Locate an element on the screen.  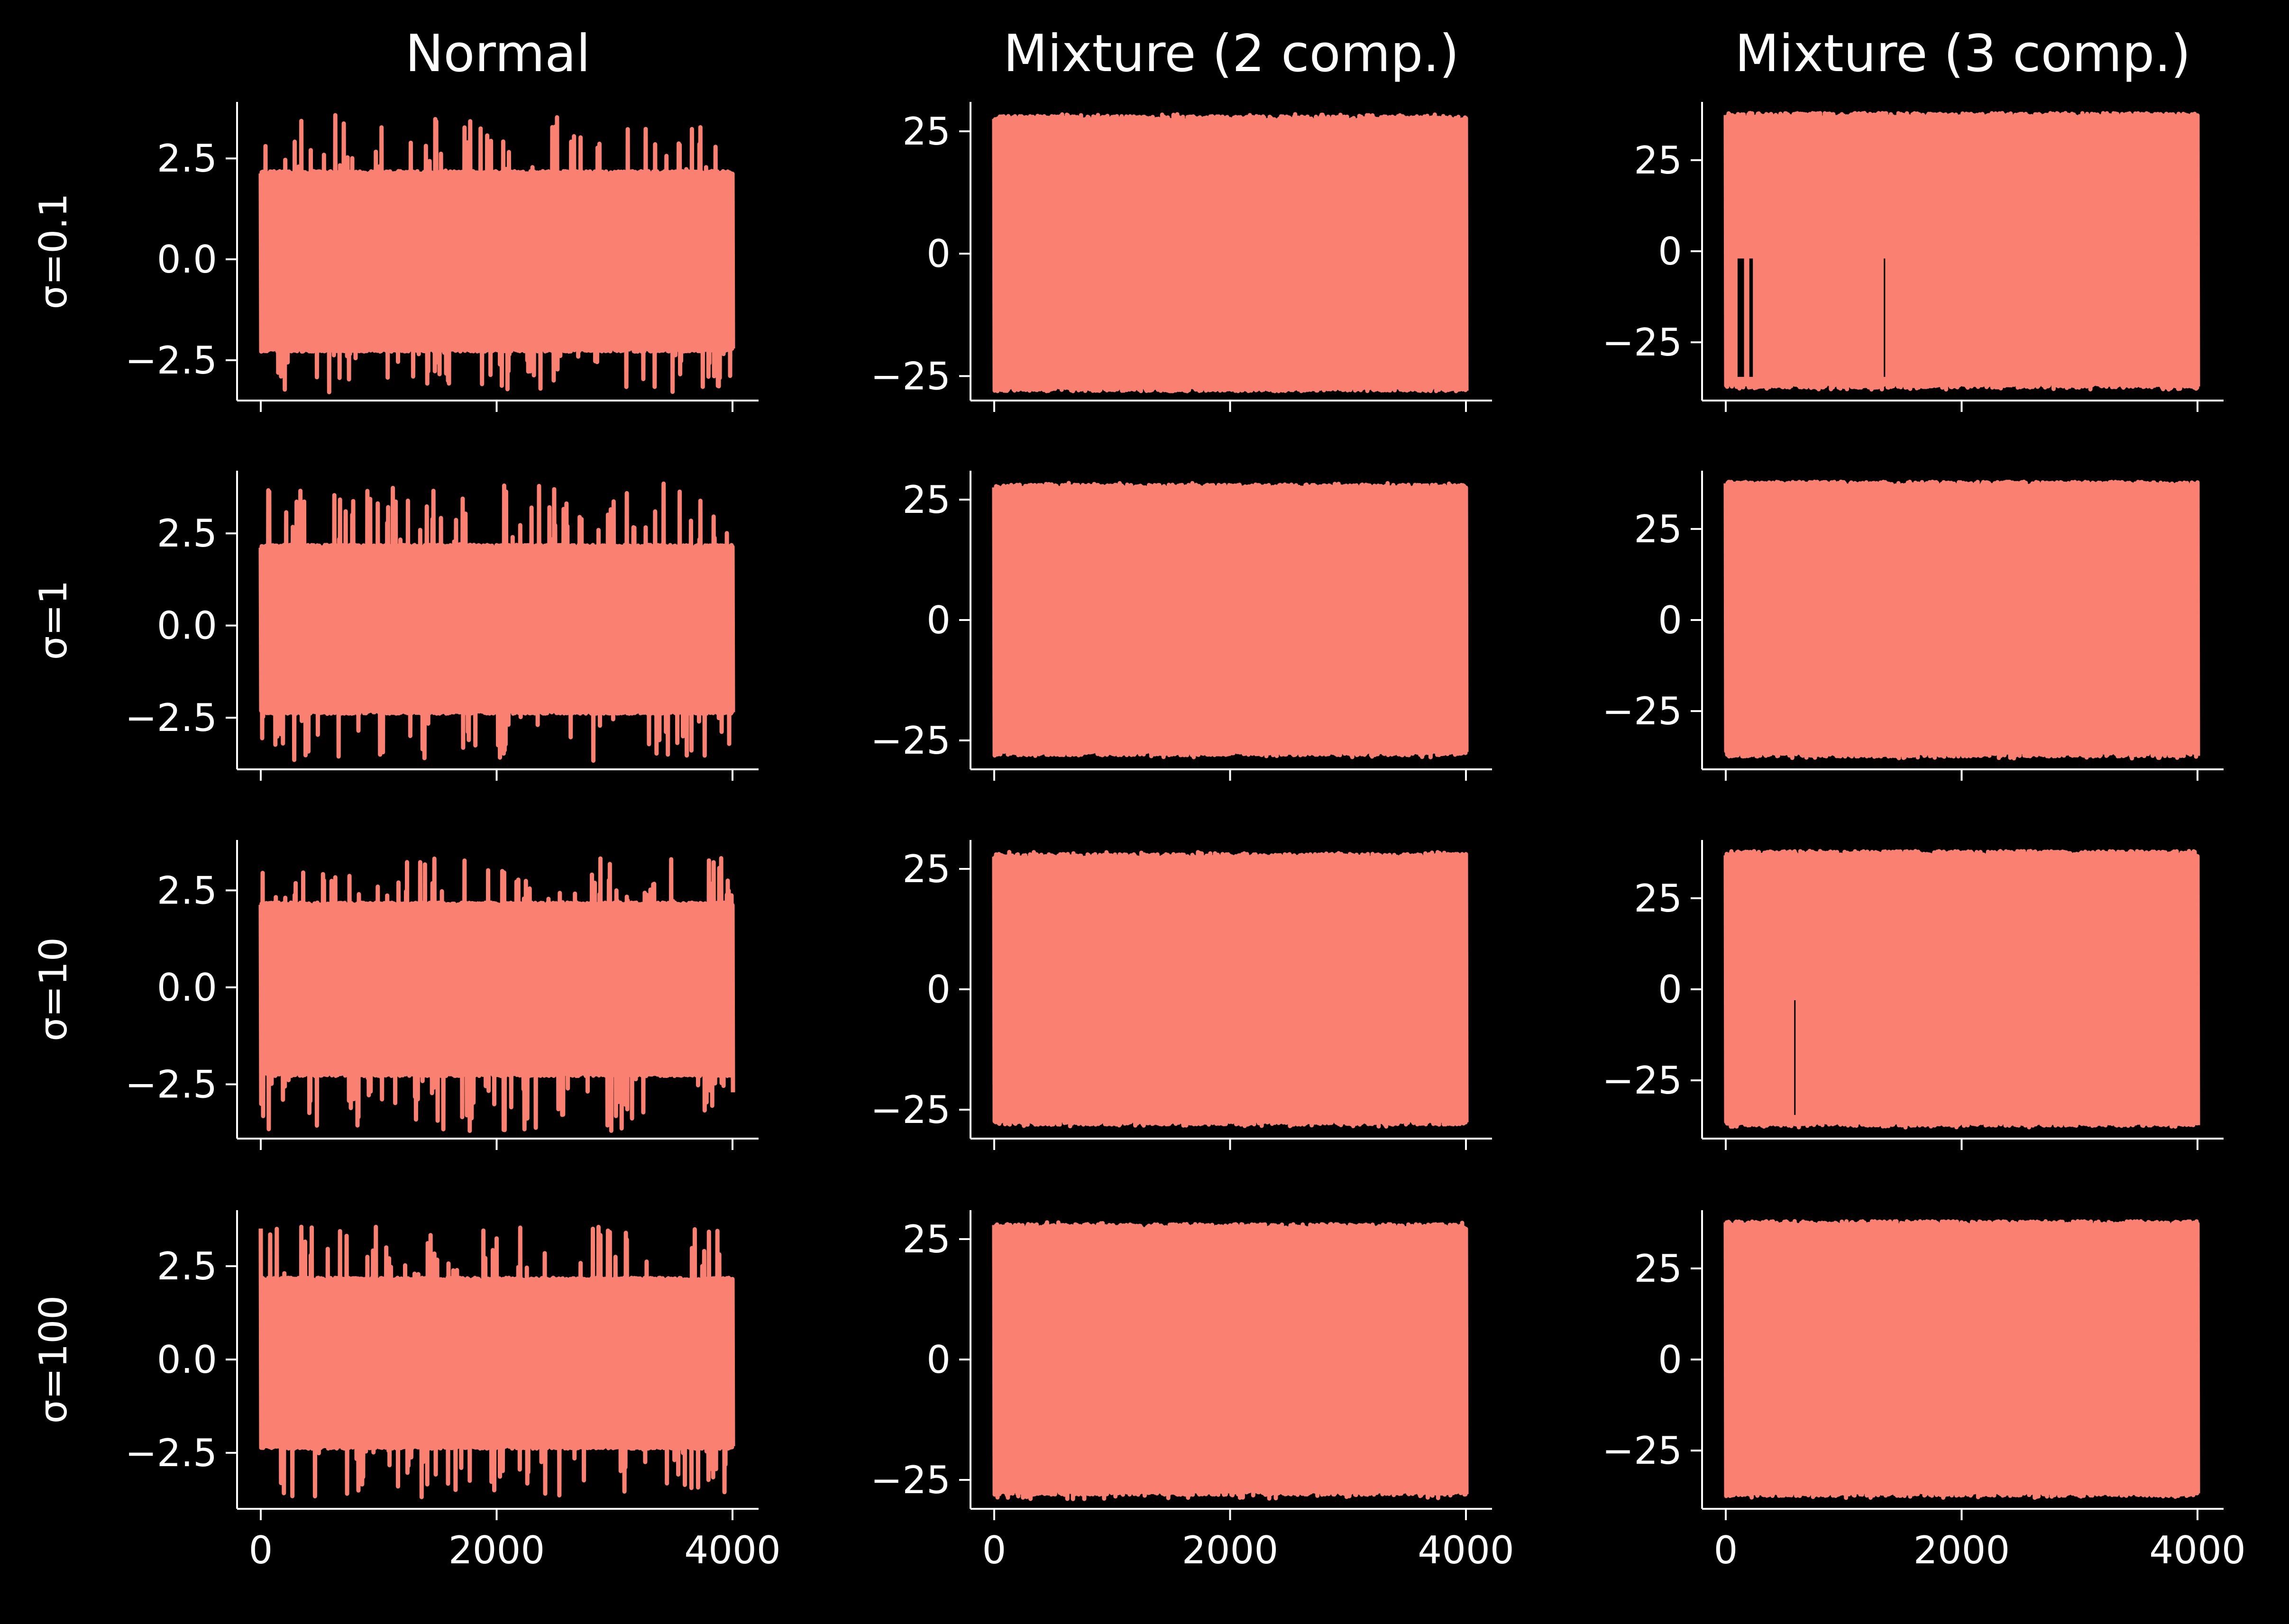
panel-r3-c1: −2.5 0.0 2.5 is located at coordinates (442, 995).